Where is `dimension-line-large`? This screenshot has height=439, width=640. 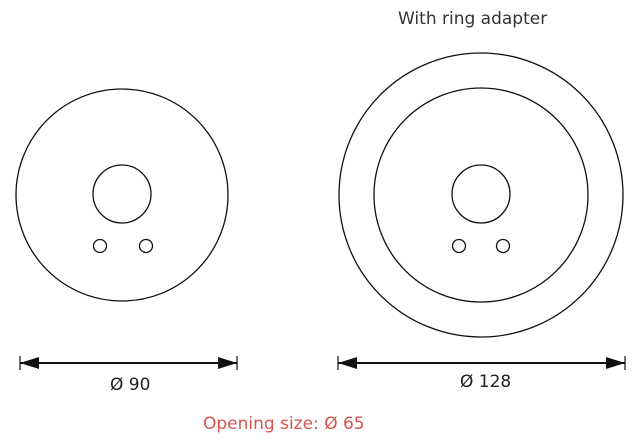
dimension-line-large is located at coordinates (481, 363).